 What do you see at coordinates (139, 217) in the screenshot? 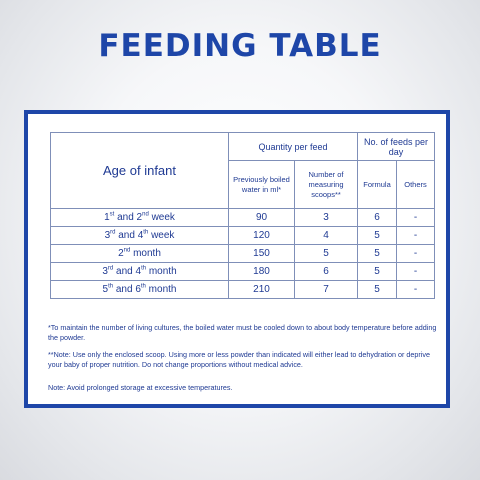
I see `age-cell: 1st and 2nd week` at bounding box center [139, 217].